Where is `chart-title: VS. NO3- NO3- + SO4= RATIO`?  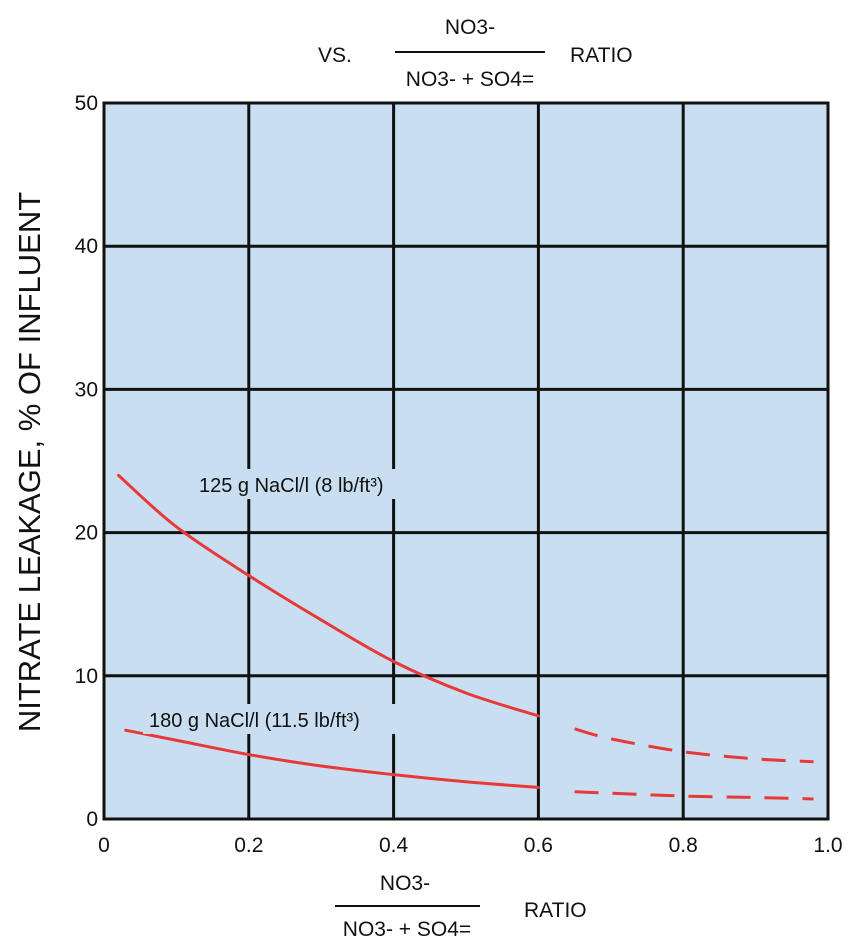 chart-title: VS. NO3- NO3- + SO4= RATIO is located at coordinates (475, 53).